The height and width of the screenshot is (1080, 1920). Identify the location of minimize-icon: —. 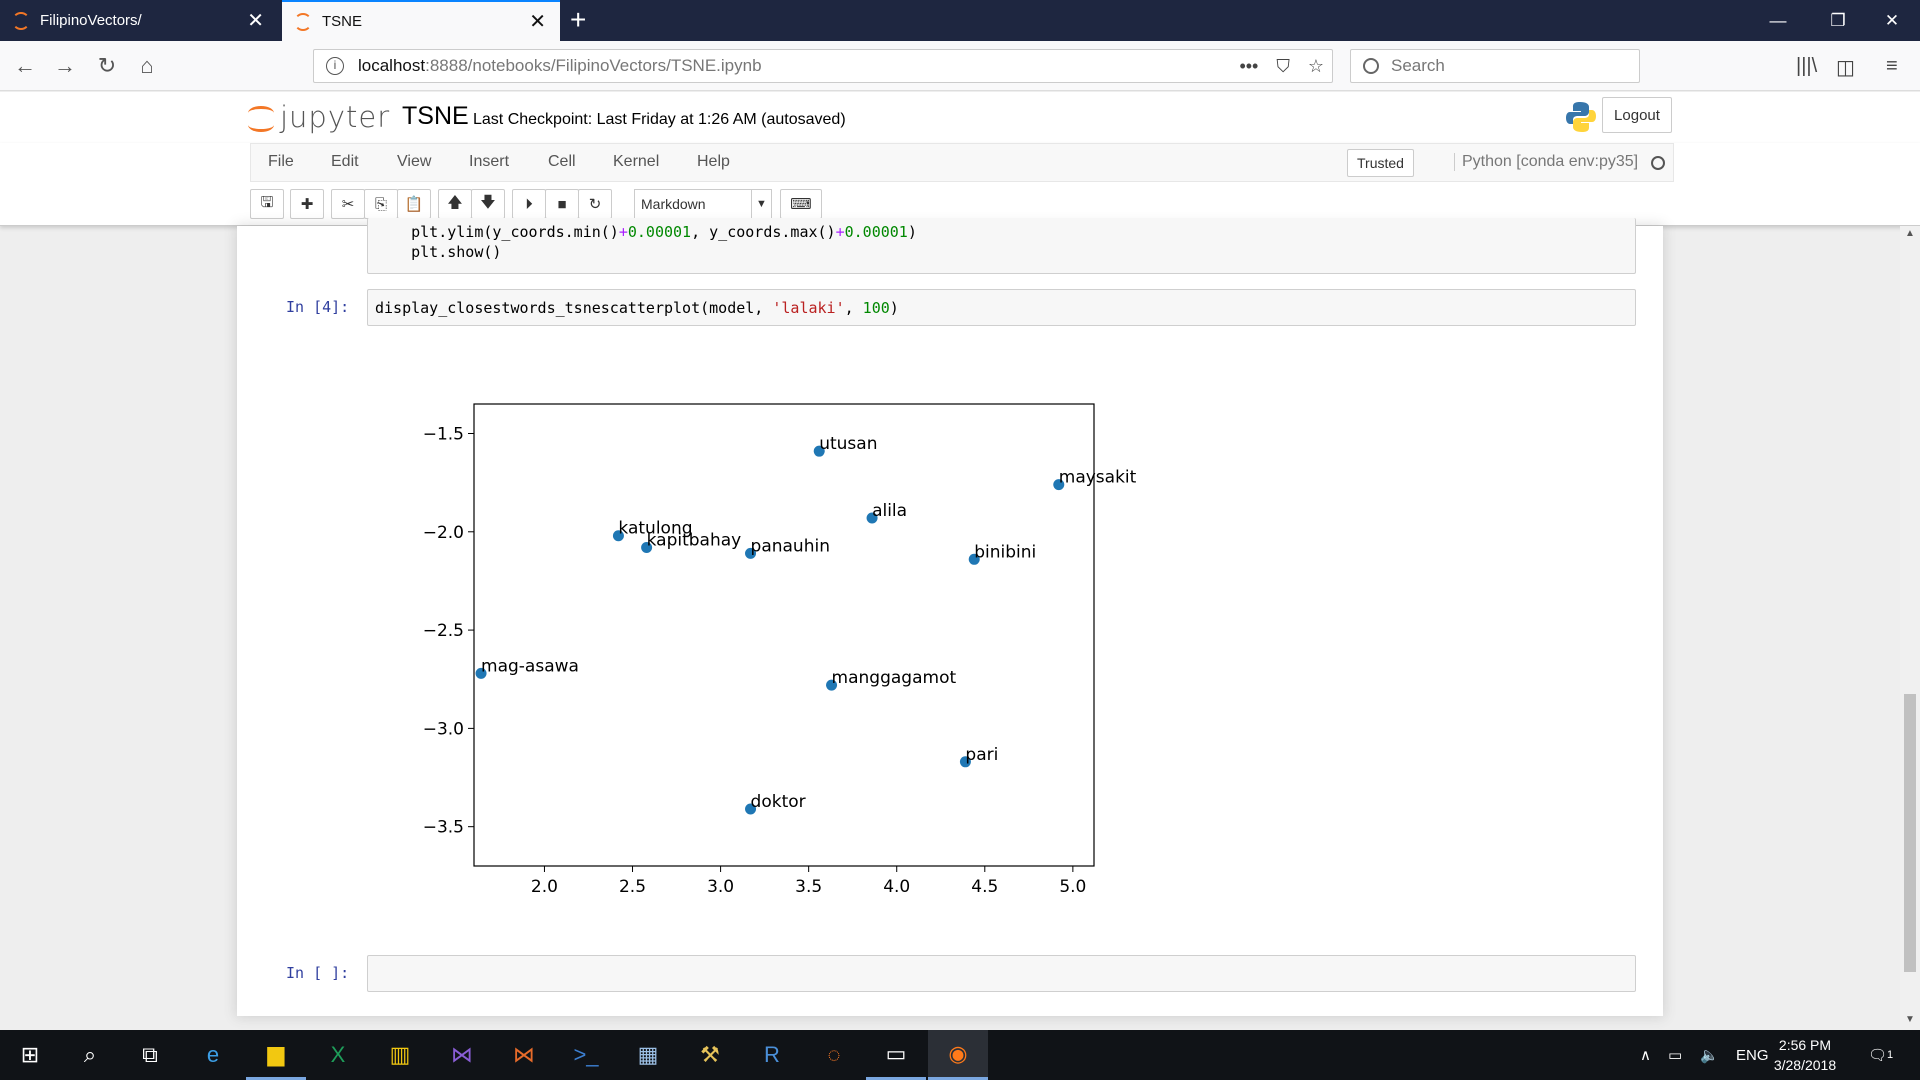
(1778, 20).